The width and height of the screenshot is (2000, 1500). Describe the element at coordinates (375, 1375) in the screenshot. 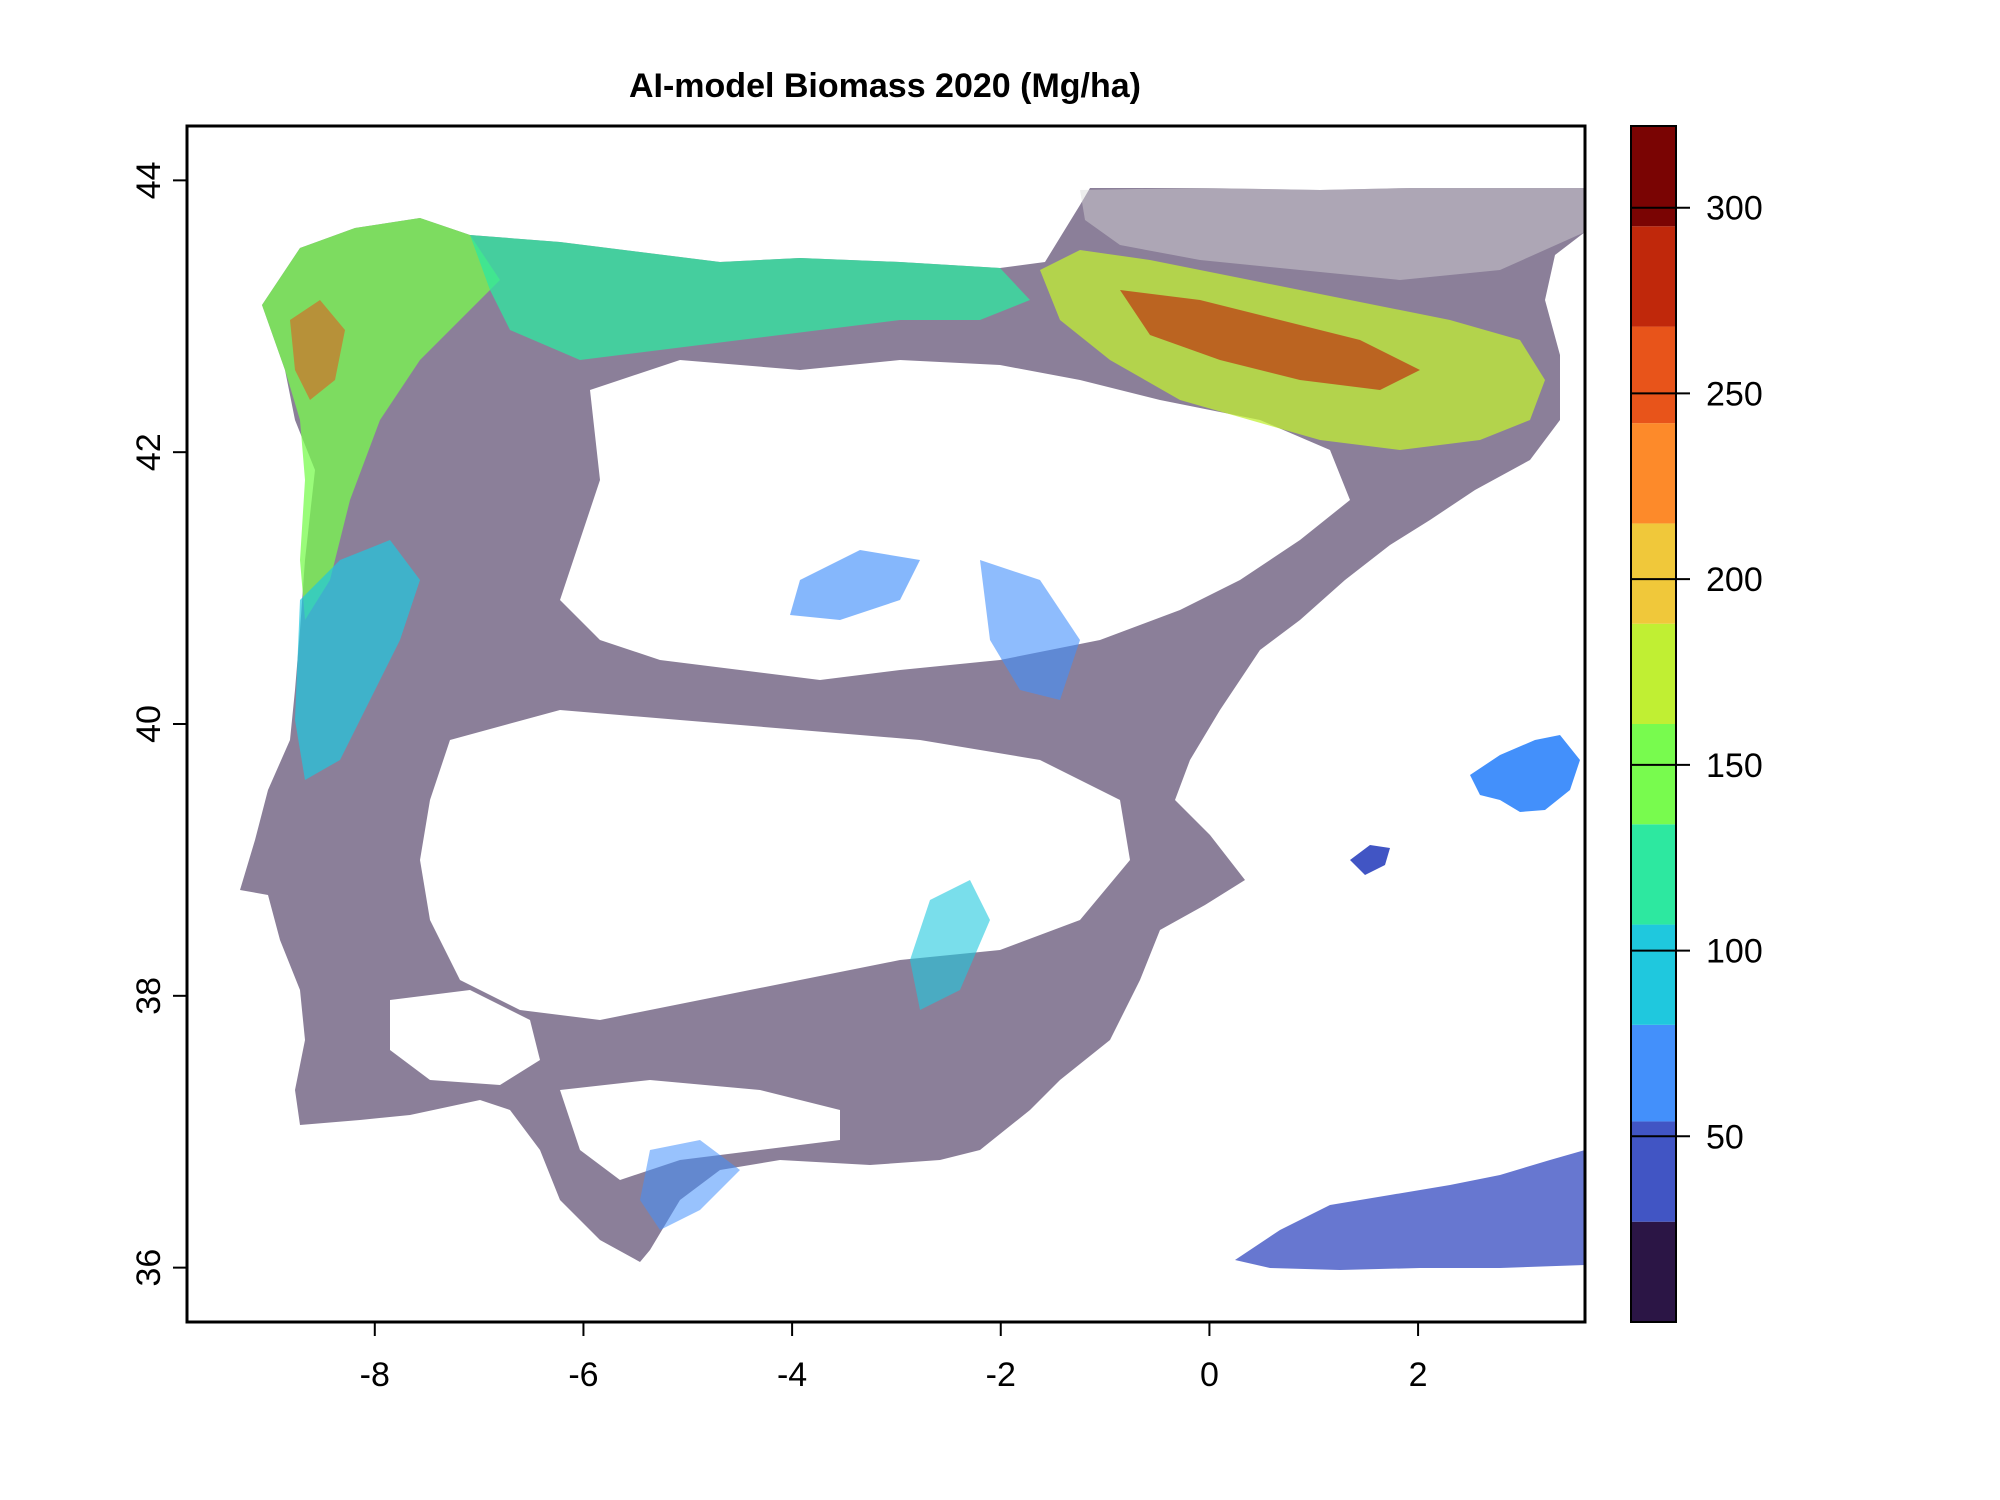

I see `x-tick-label: -8` at that location.